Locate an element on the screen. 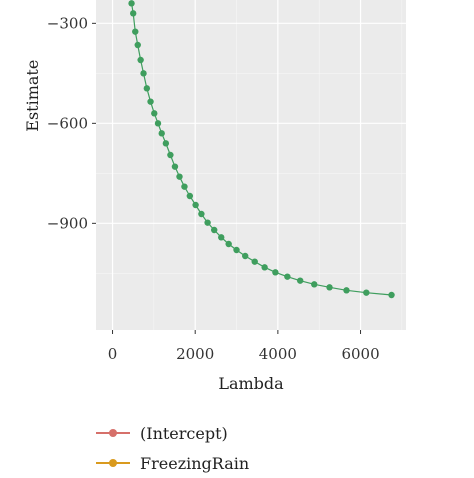  legend-key-freezingrain is located at coordinates (113, 463).